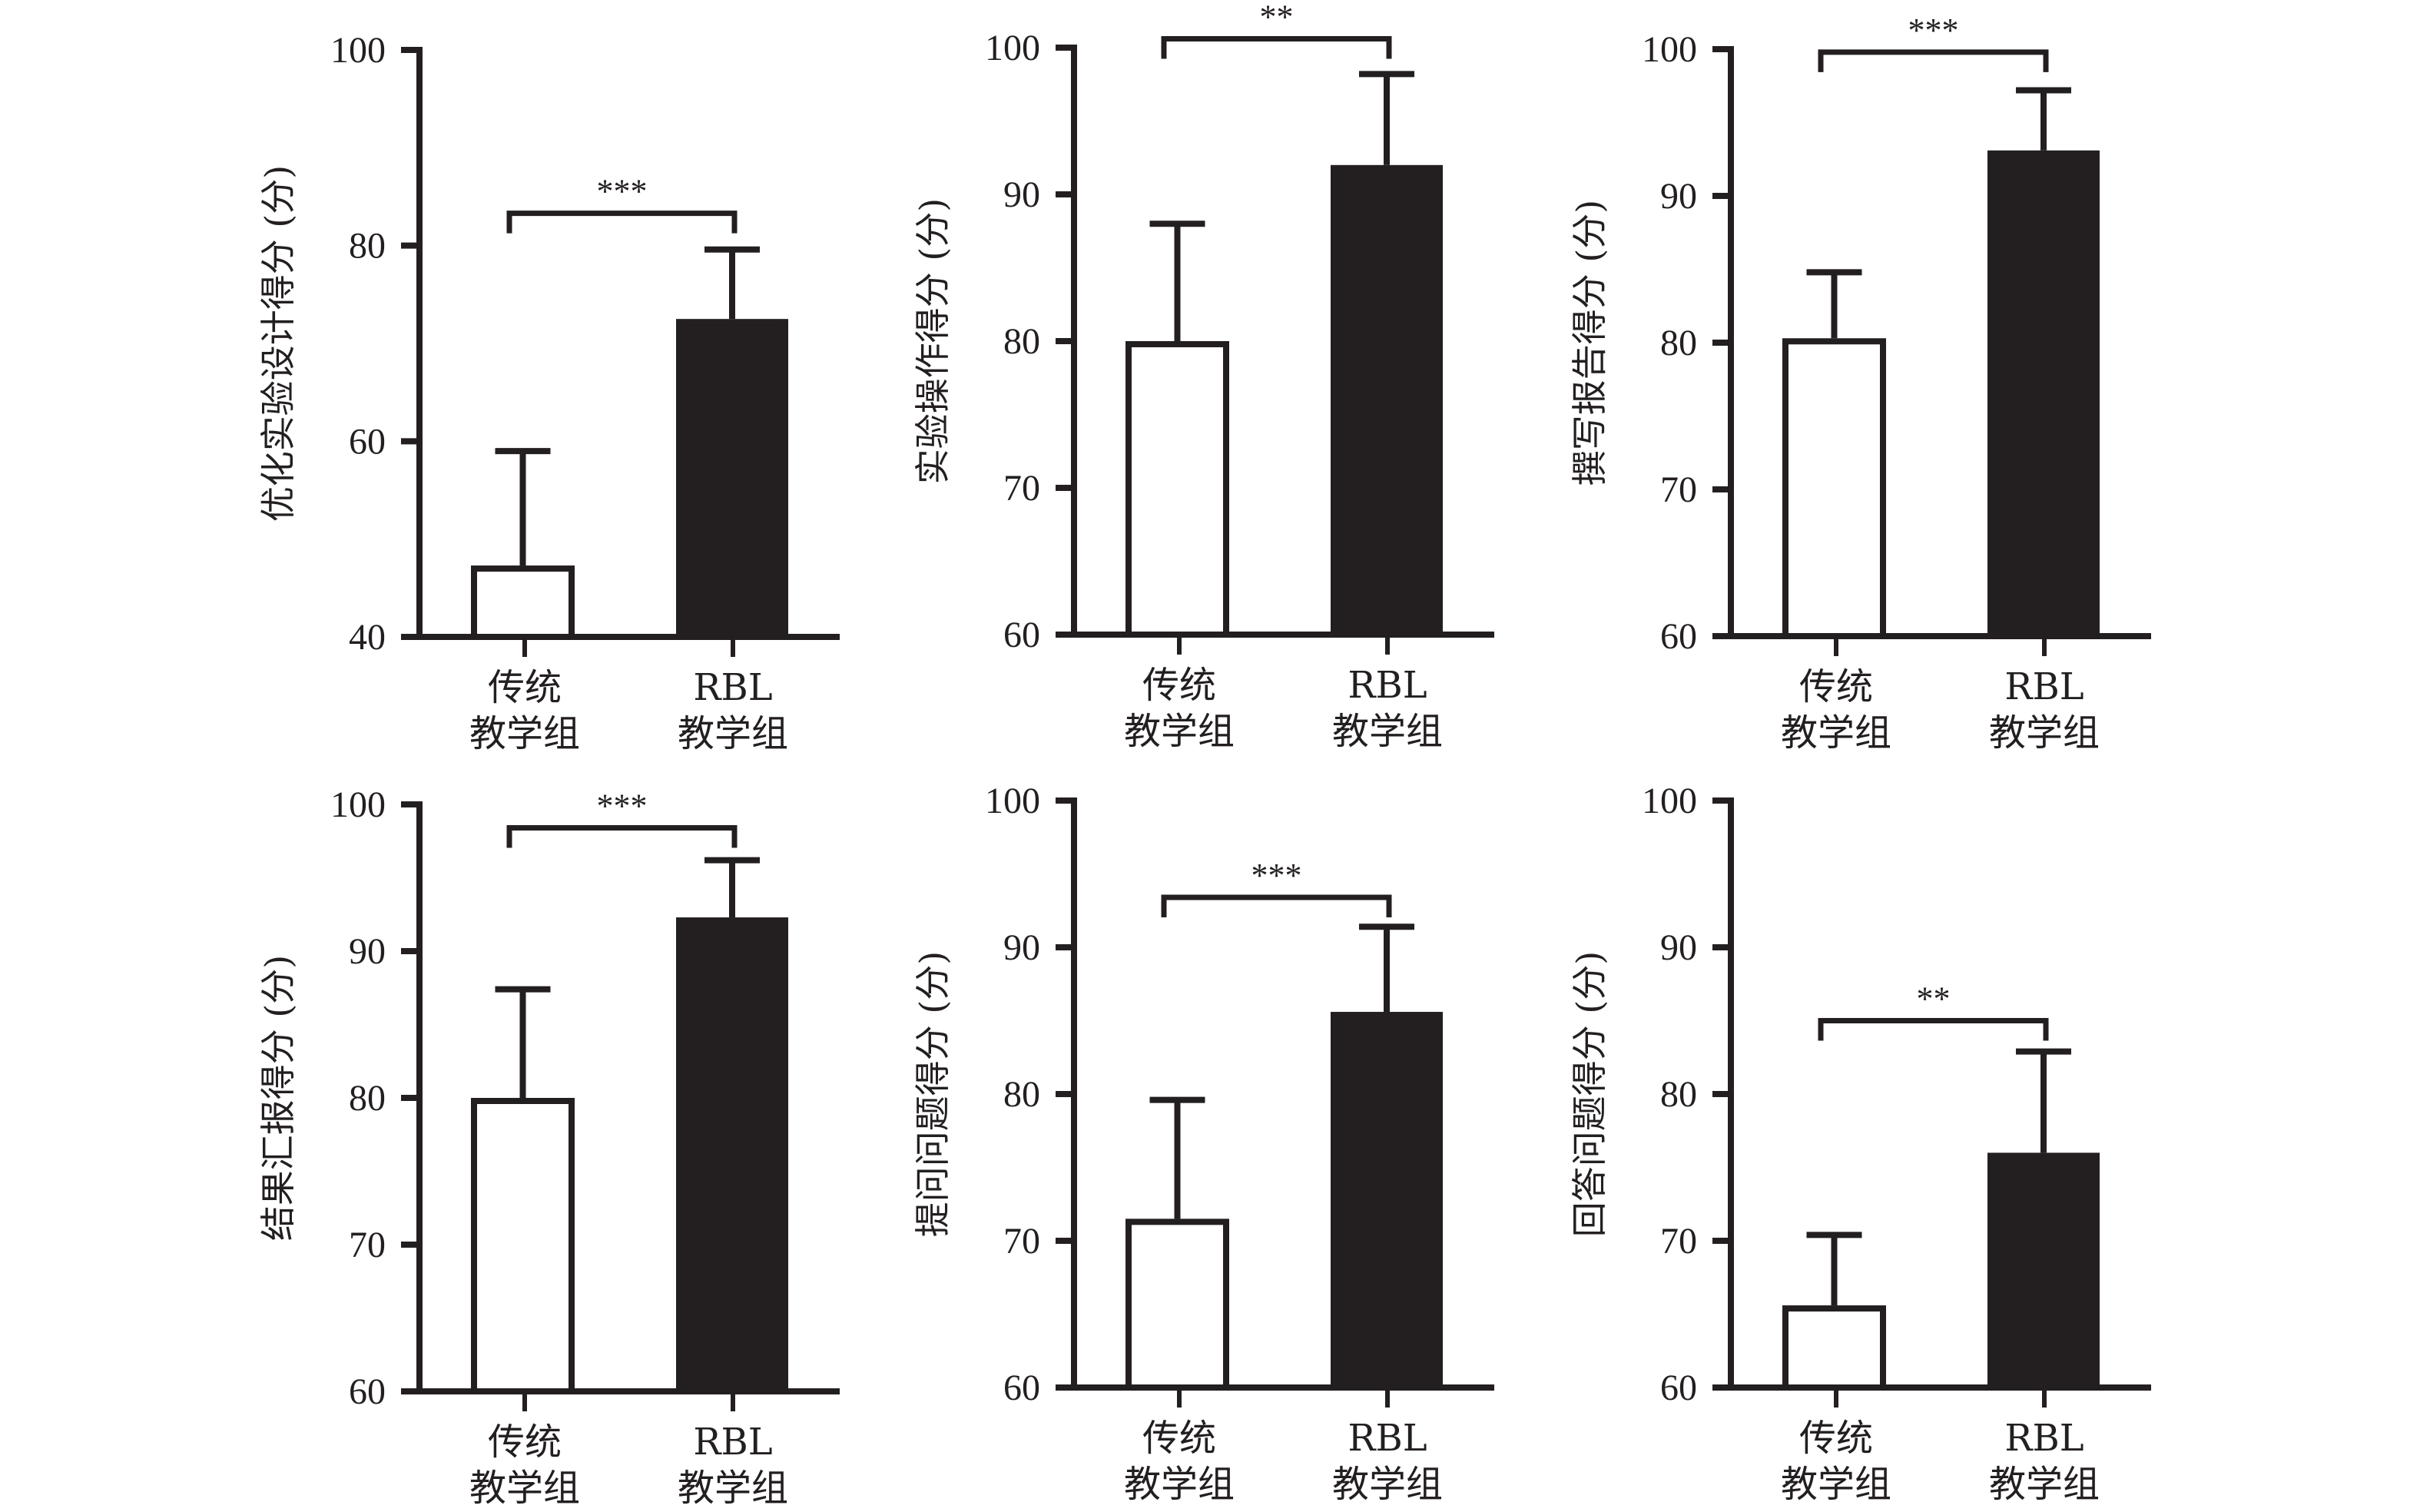 The width and height of the screenshot is (2420, 1512). Describe the element at coordinates (933, 1094) in the screenshot. I see `y-axis-label: 提问问题得分 (分)` at that location.